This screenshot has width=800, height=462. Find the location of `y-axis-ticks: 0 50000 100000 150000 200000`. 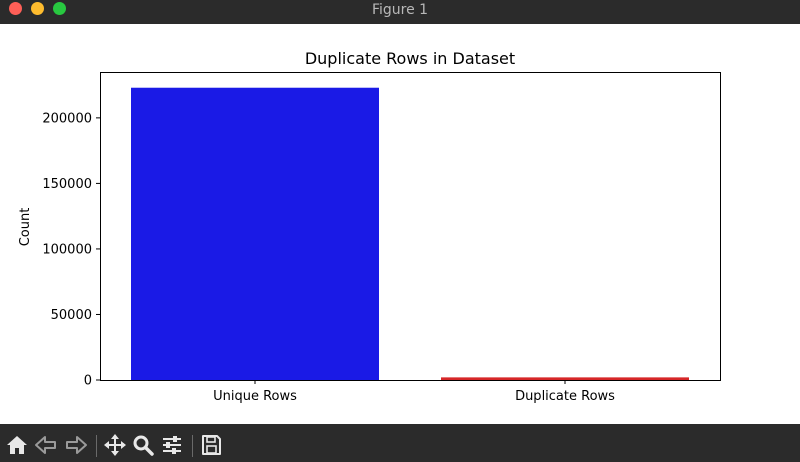

y-axis-ticks: 0 50000 100000 150000 200000 is located at coordinates (71, 250).